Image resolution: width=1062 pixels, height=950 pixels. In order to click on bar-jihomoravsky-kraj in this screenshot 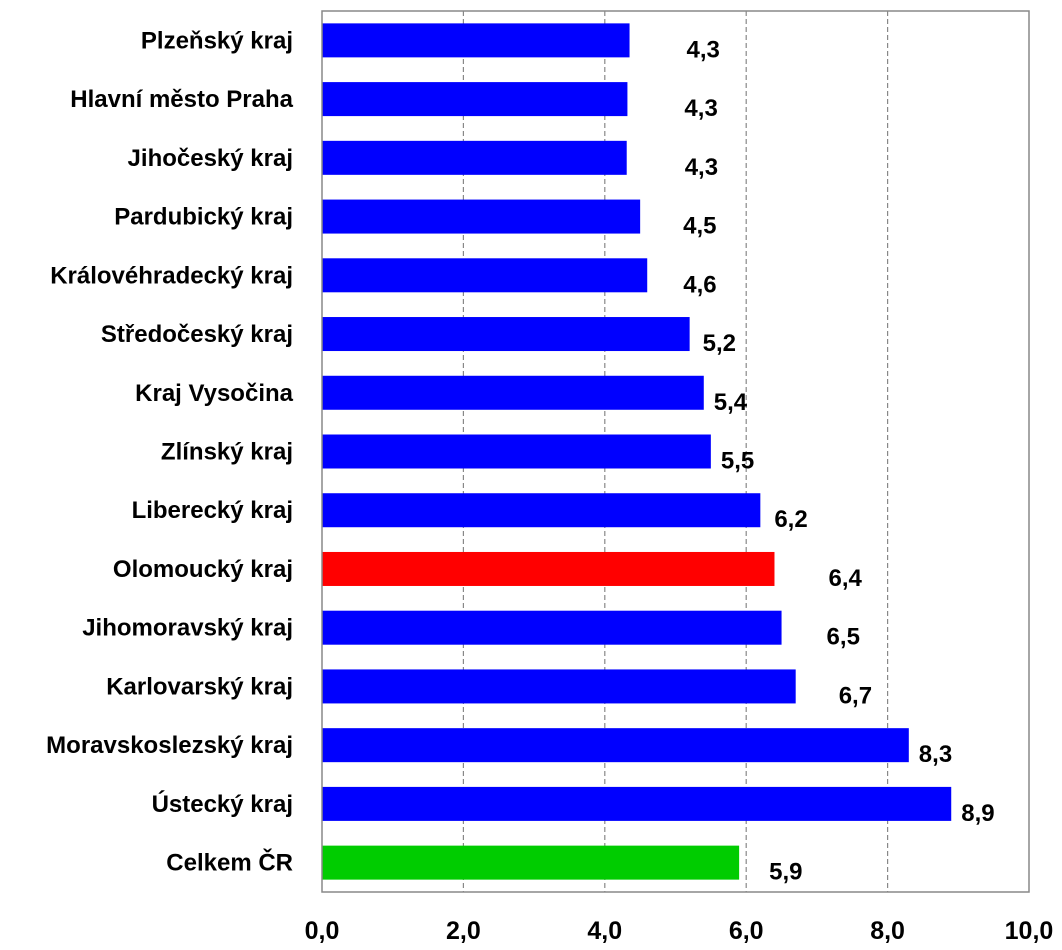, I will do `click(552, 627)`.